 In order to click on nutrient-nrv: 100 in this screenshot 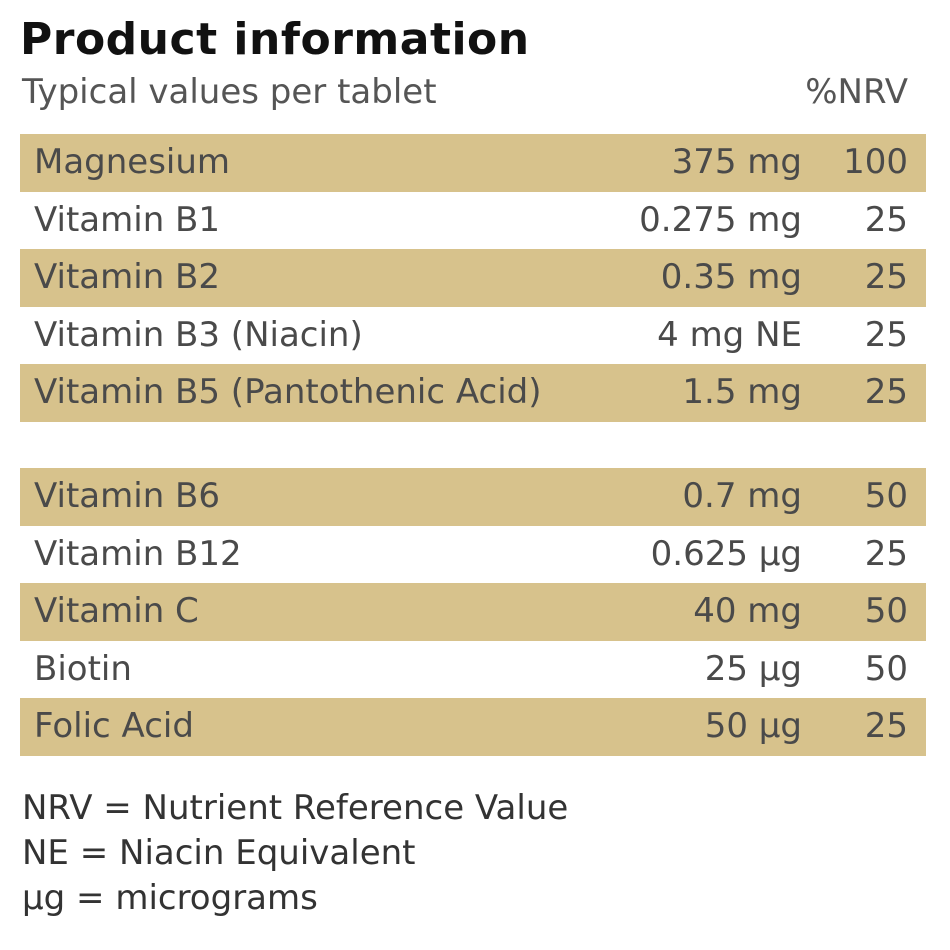, I will do `click(875, 162)`.